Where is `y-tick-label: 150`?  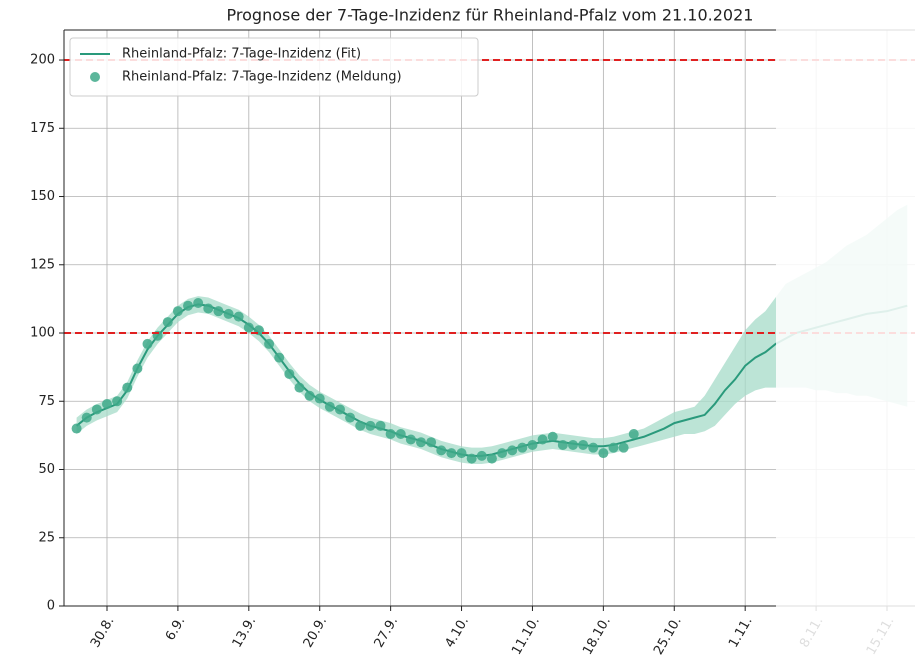 y-tick-label: 150 is located at coordinates (42, 196).